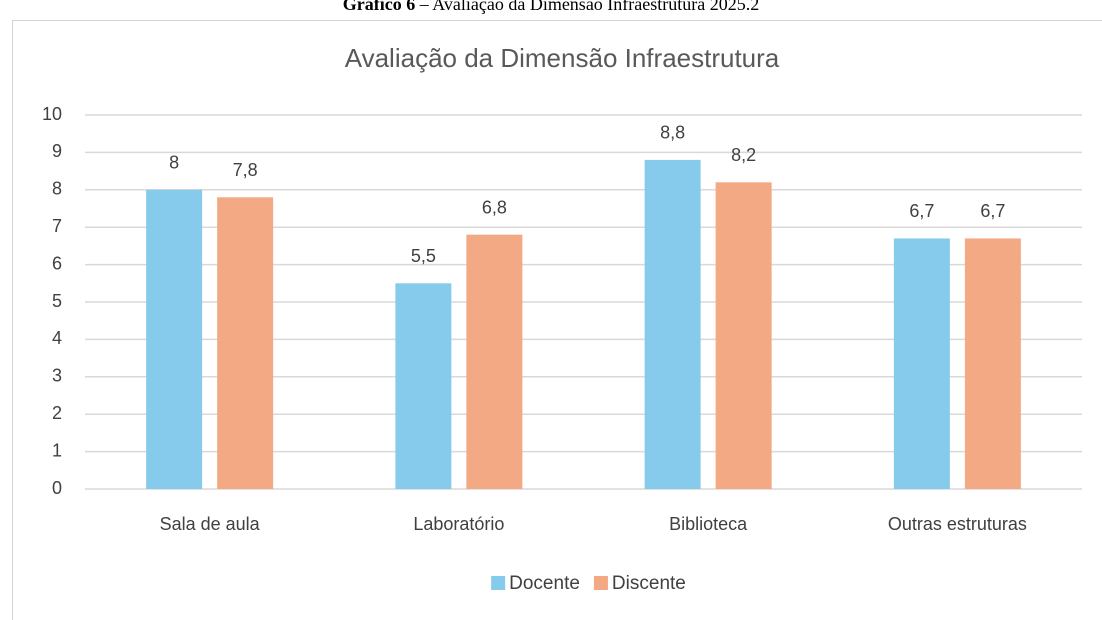  What do you see at coordinates (708, 524) in the screenshot?
I see `x-tick-label: Biblioteca` at bounding box center [708, 524].